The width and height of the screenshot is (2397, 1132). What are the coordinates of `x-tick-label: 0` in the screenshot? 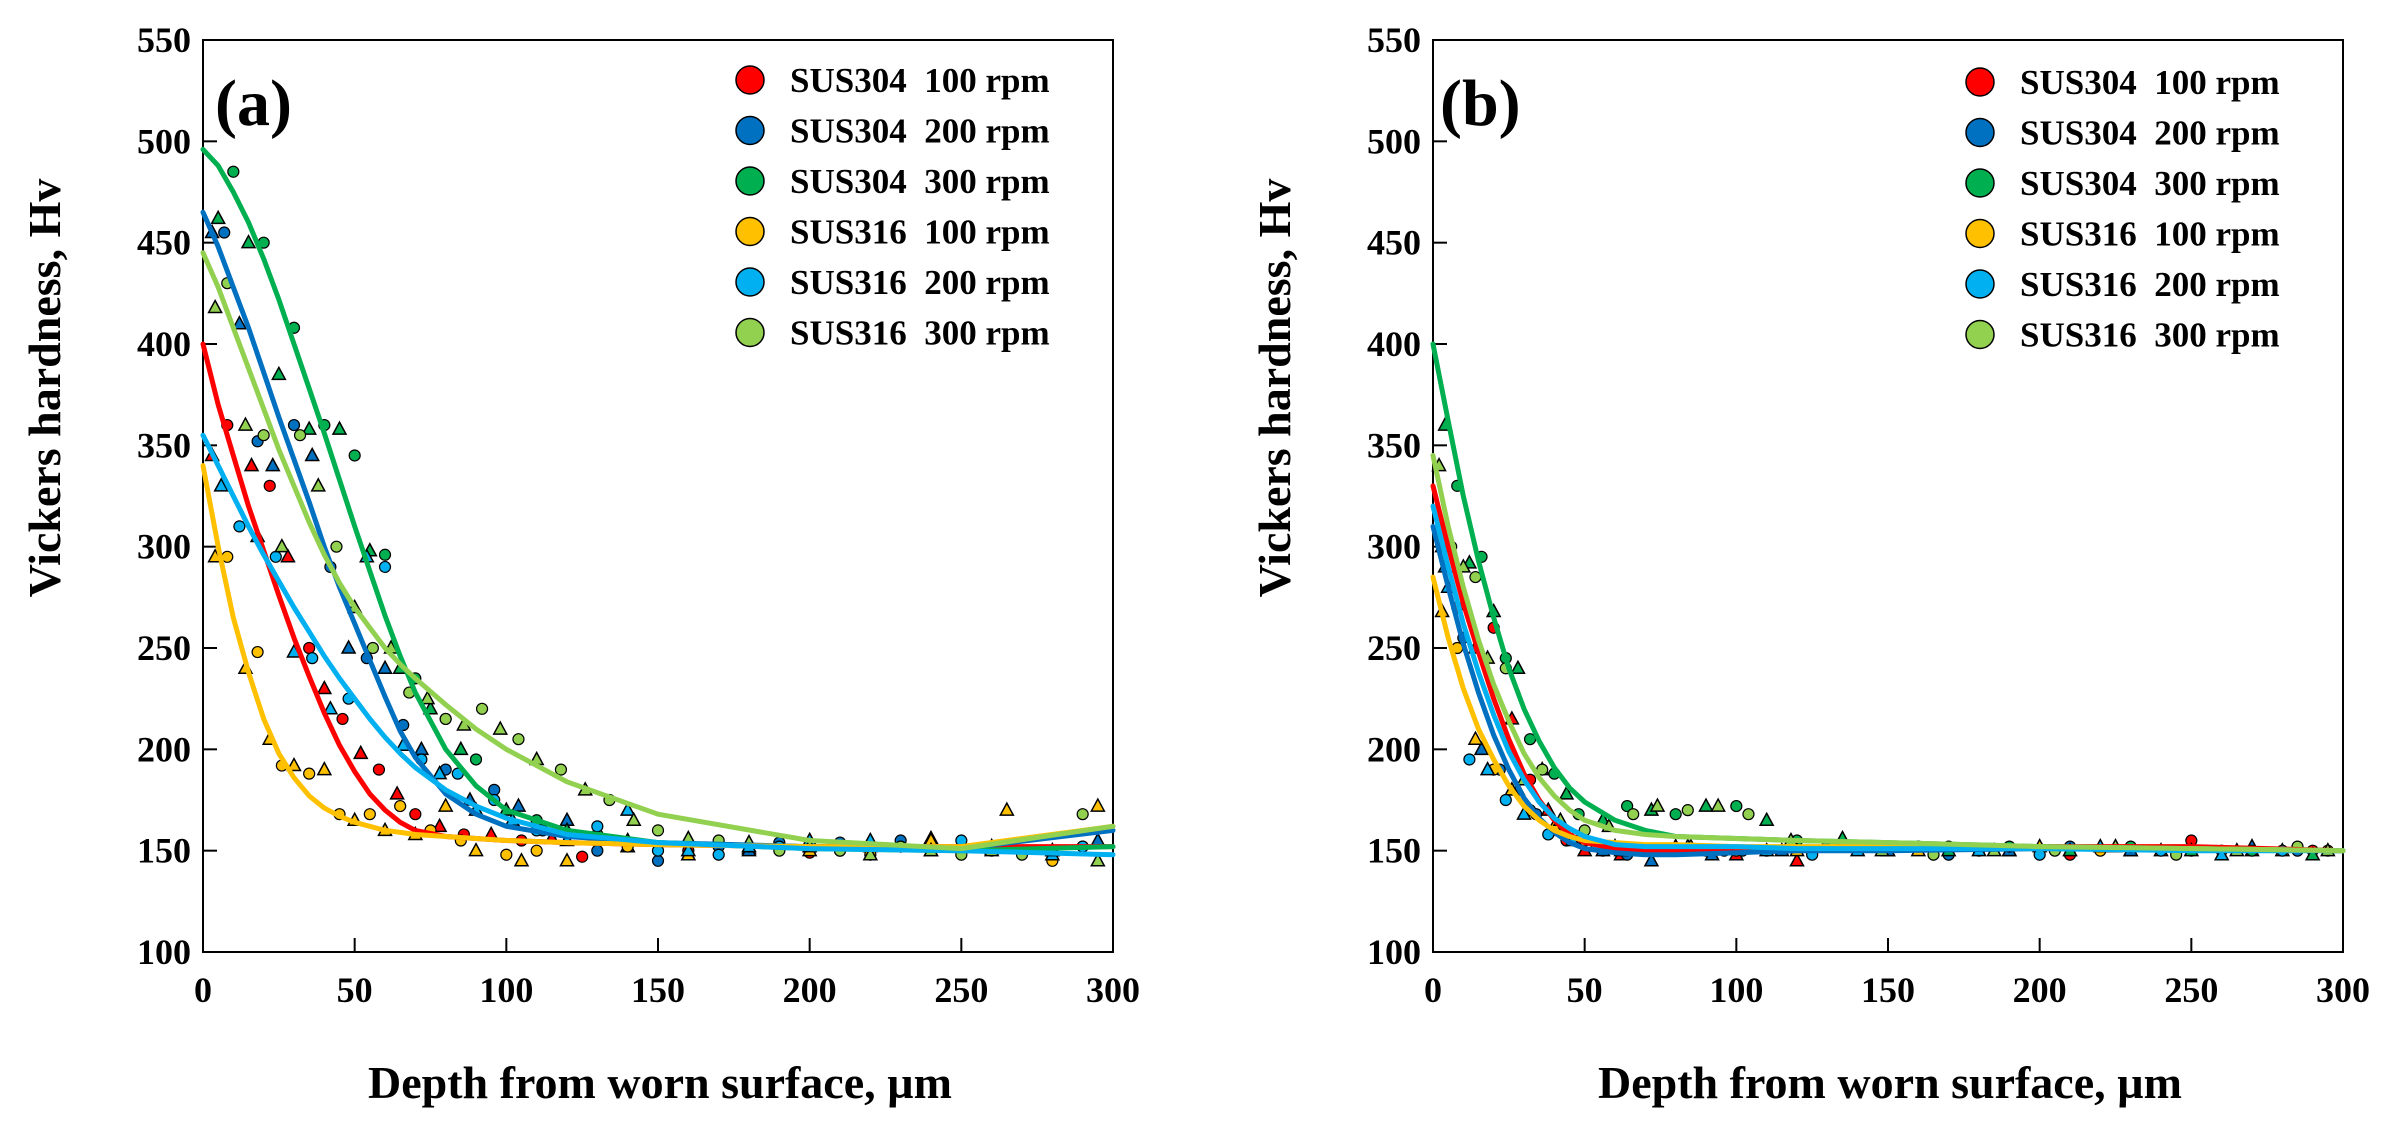 It's located at (1433, 990).